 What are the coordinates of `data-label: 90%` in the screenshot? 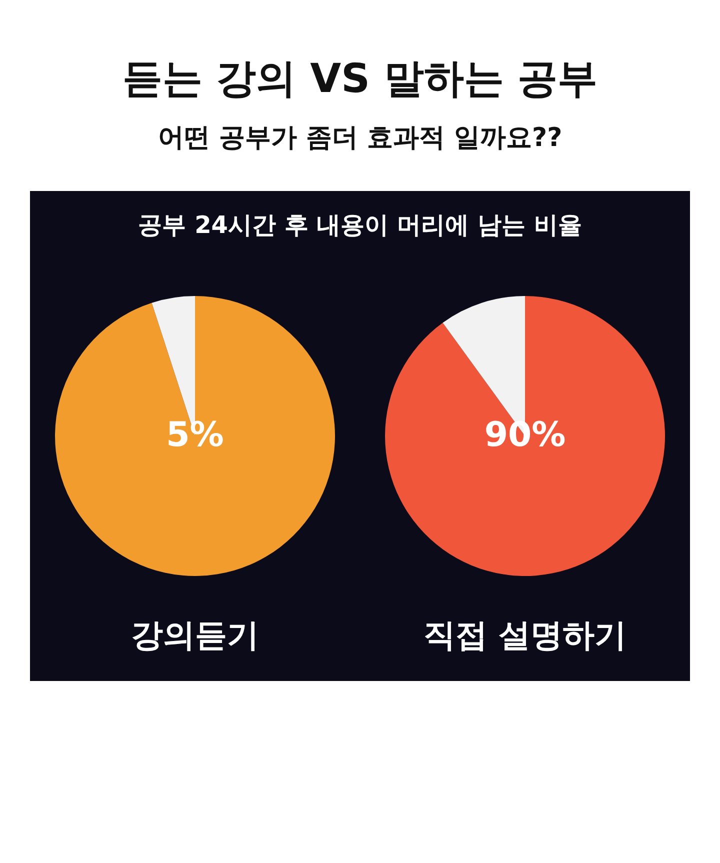 It's located at (525, 435).